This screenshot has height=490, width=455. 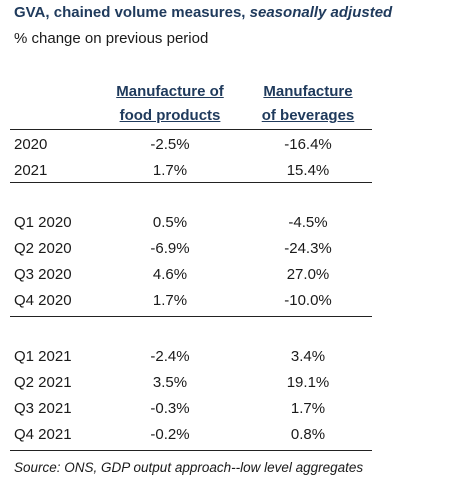 I want to click on row-label: Q2 2020, so click(x=43, y=248).